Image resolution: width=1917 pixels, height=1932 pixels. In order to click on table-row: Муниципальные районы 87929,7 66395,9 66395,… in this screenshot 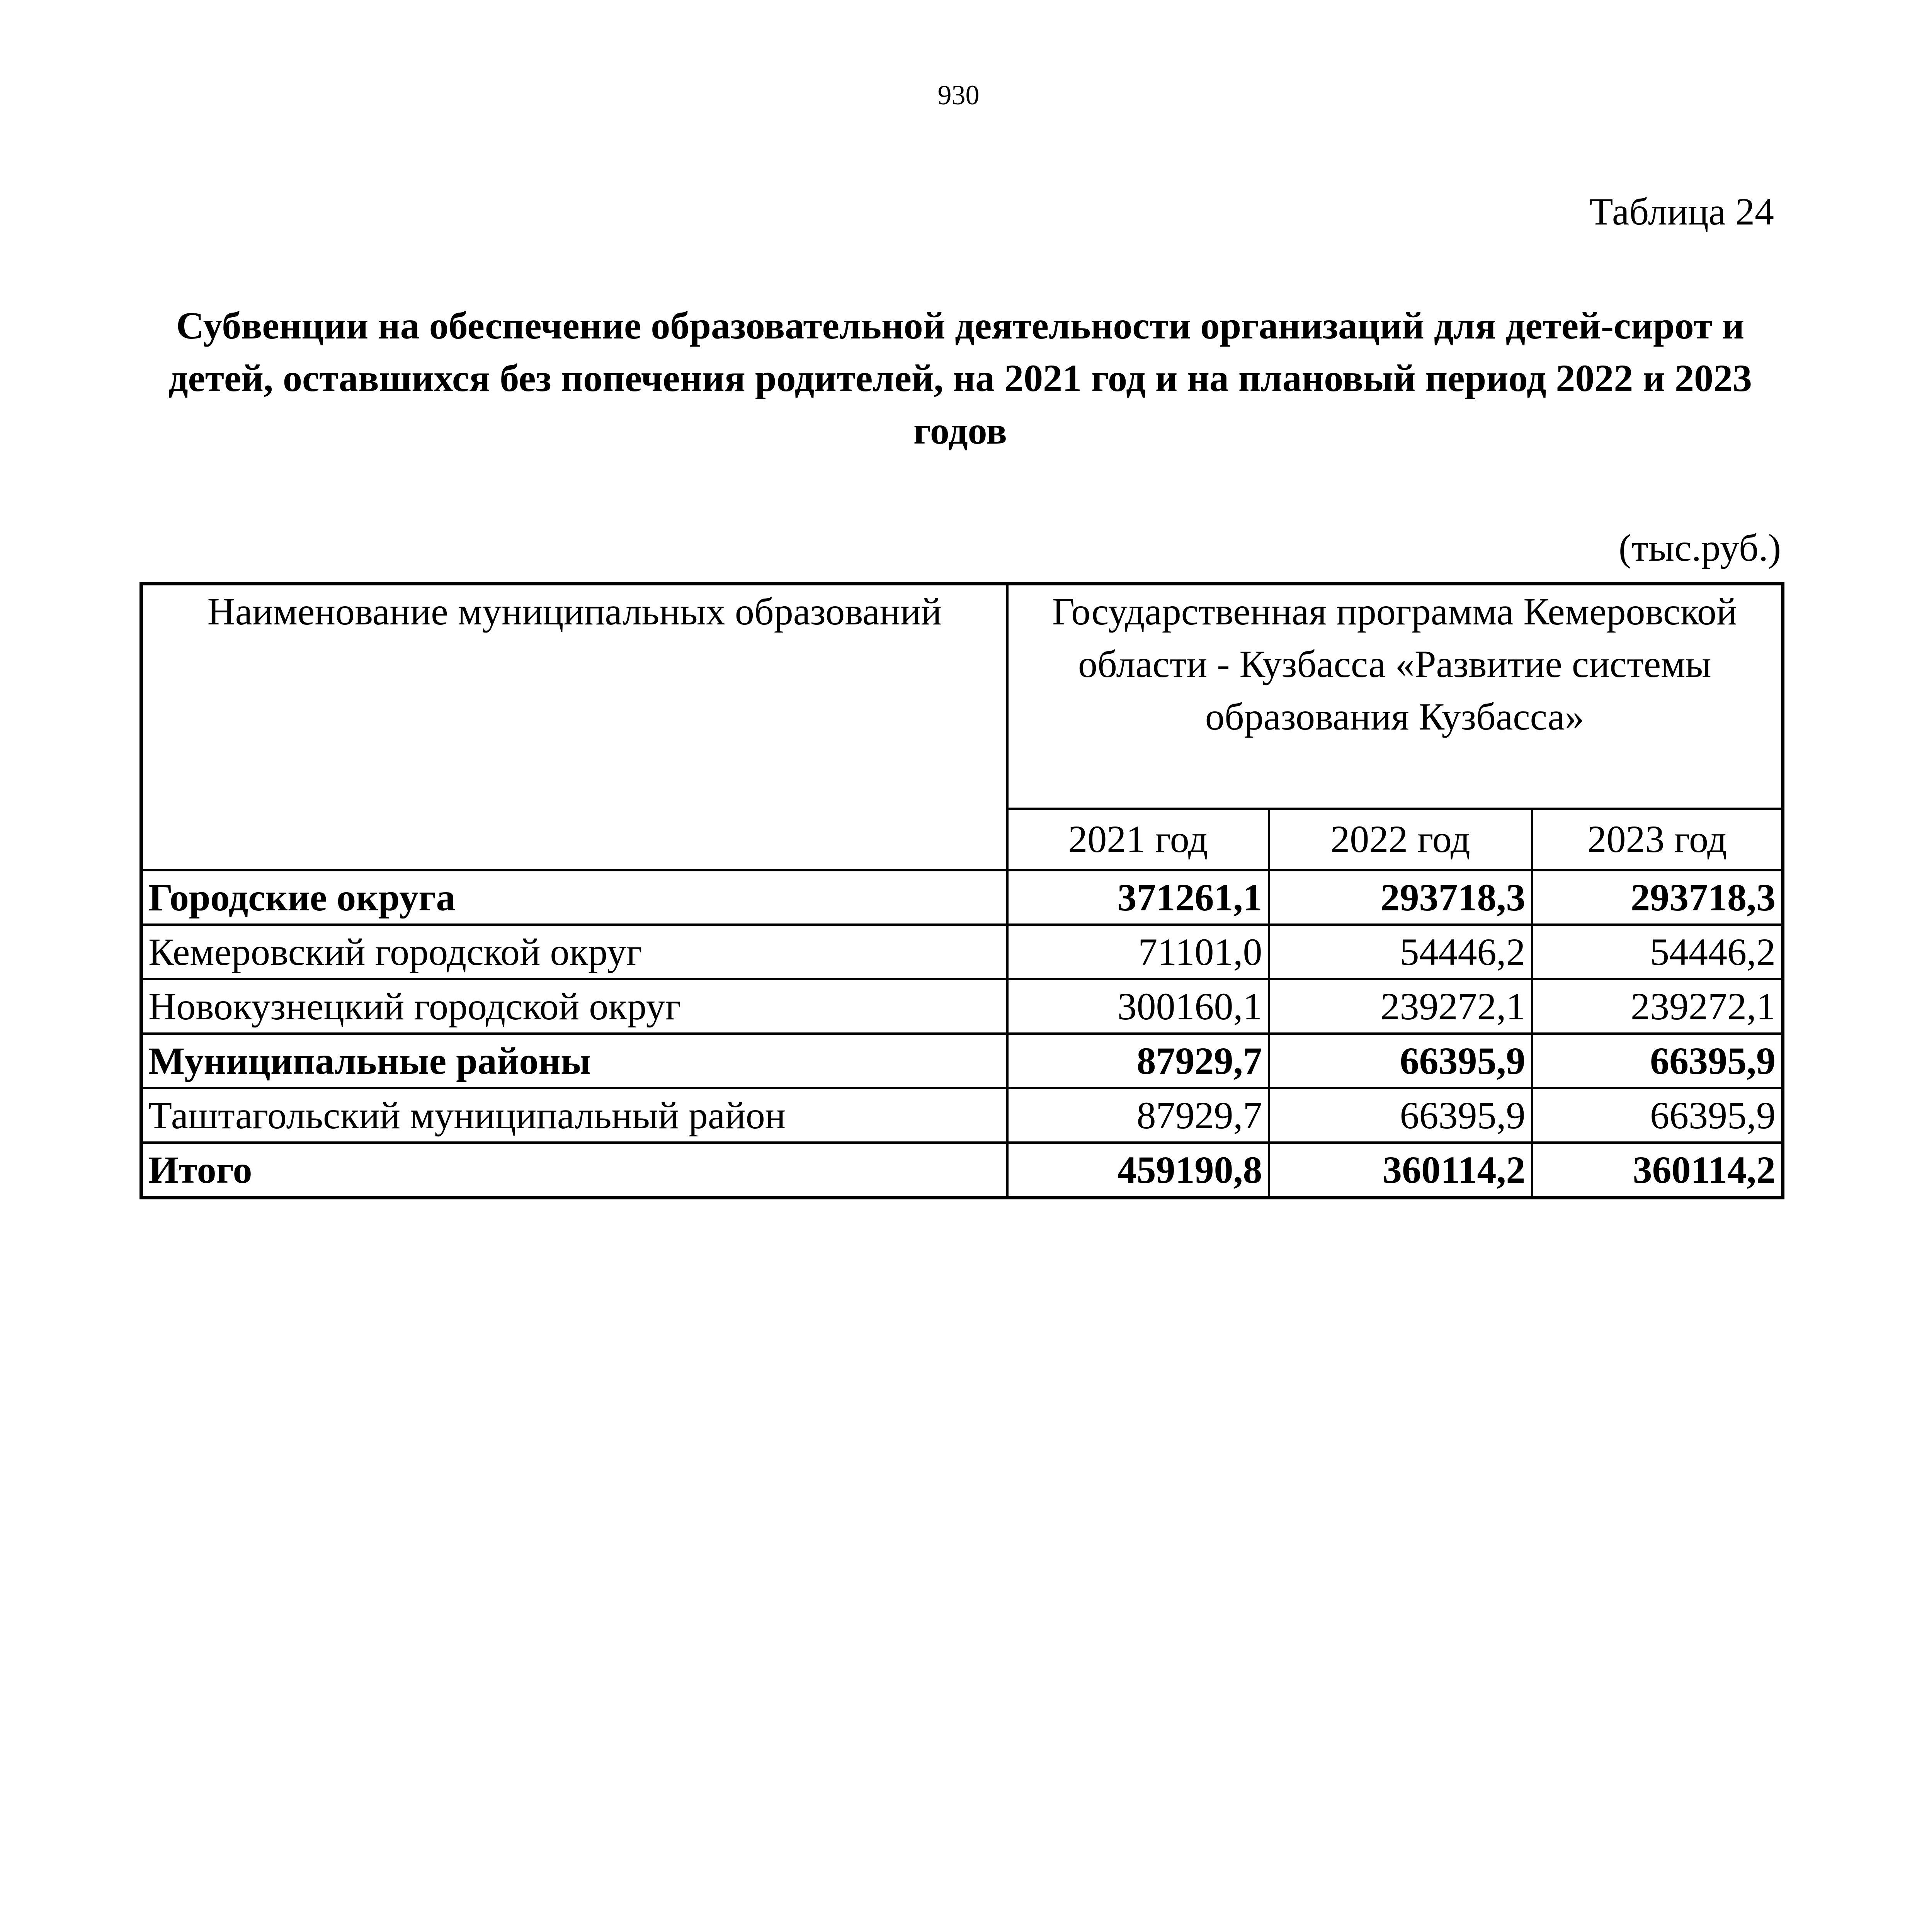, I will do `click(962, 1060)`.